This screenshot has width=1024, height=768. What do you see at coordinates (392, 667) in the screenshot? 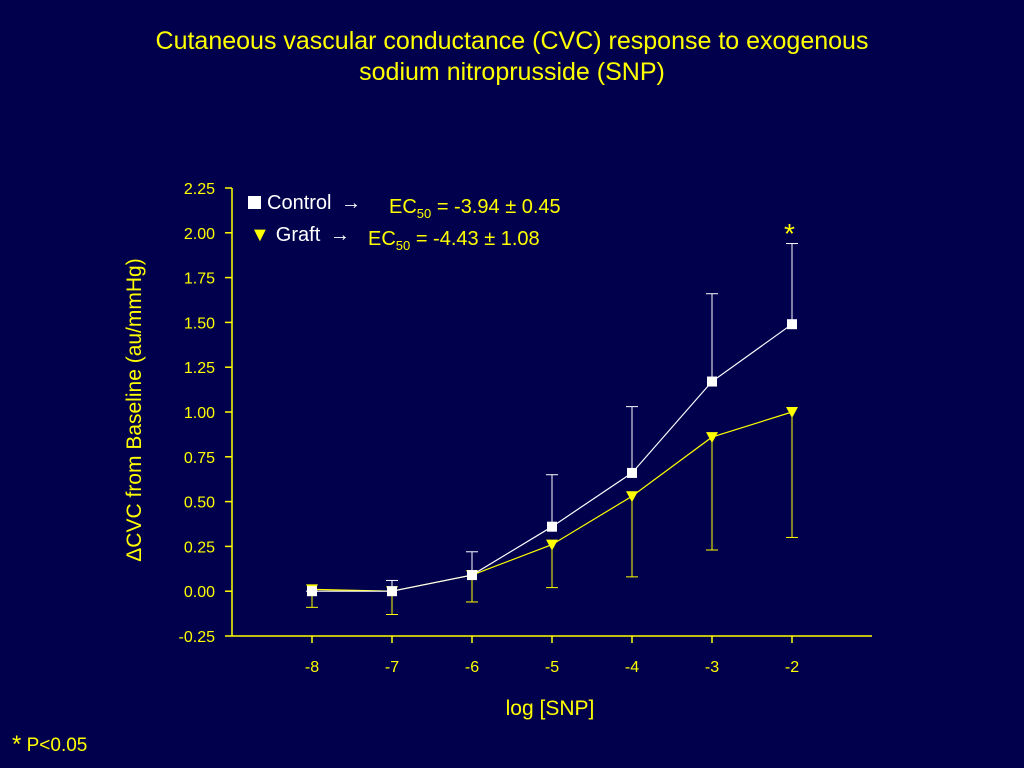
I see `x-tick-label: -7` at bounding box center [392, 667].